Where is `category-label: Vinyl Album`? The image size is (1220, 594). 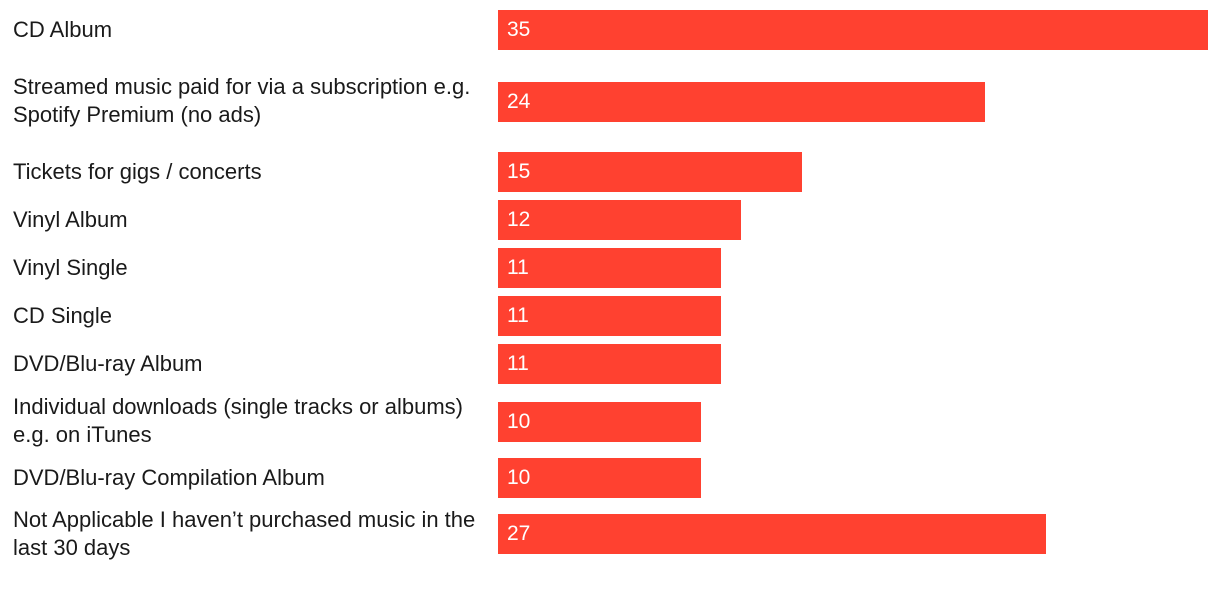
category-label: Vinyl Album is located at coordinates (250, 220).